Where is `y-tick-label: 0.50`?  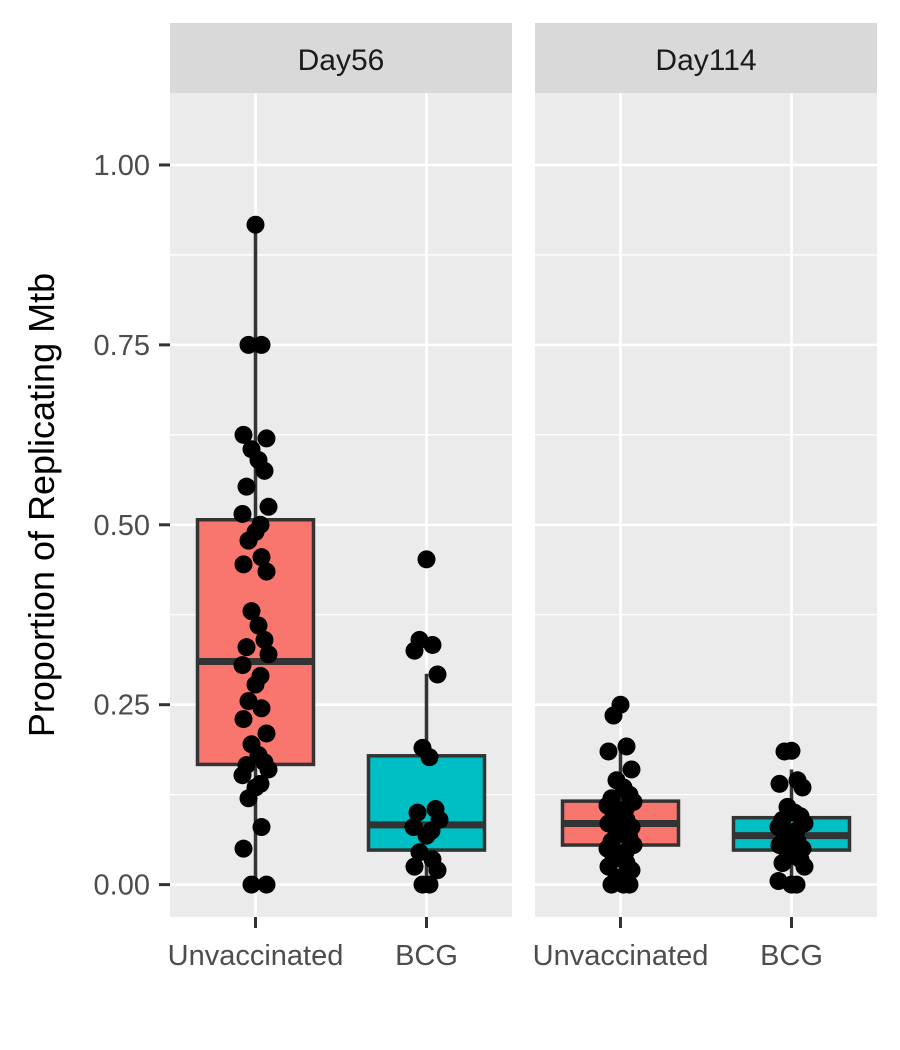
y-tick-label: 0.50 is located at coordinates (122, 526).